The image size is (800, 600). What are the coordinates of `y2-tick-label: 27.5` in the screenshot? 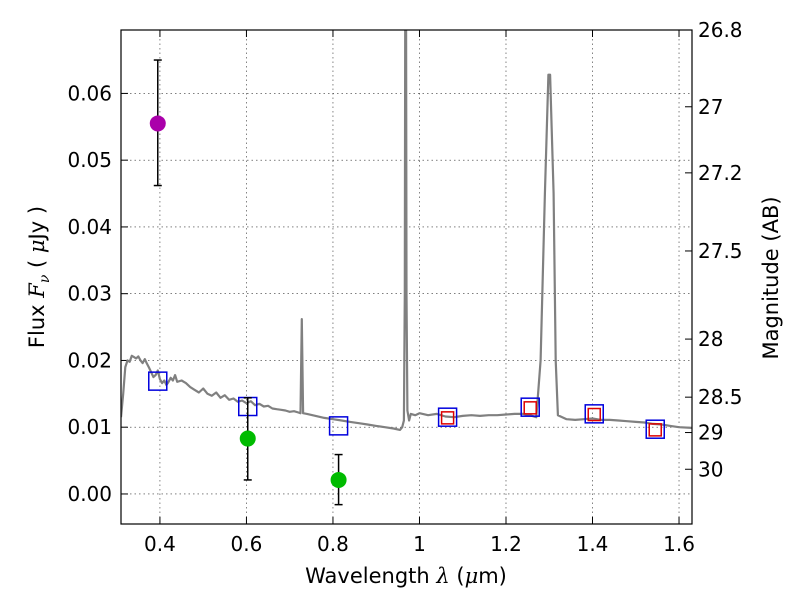 It's located at (720, 251).